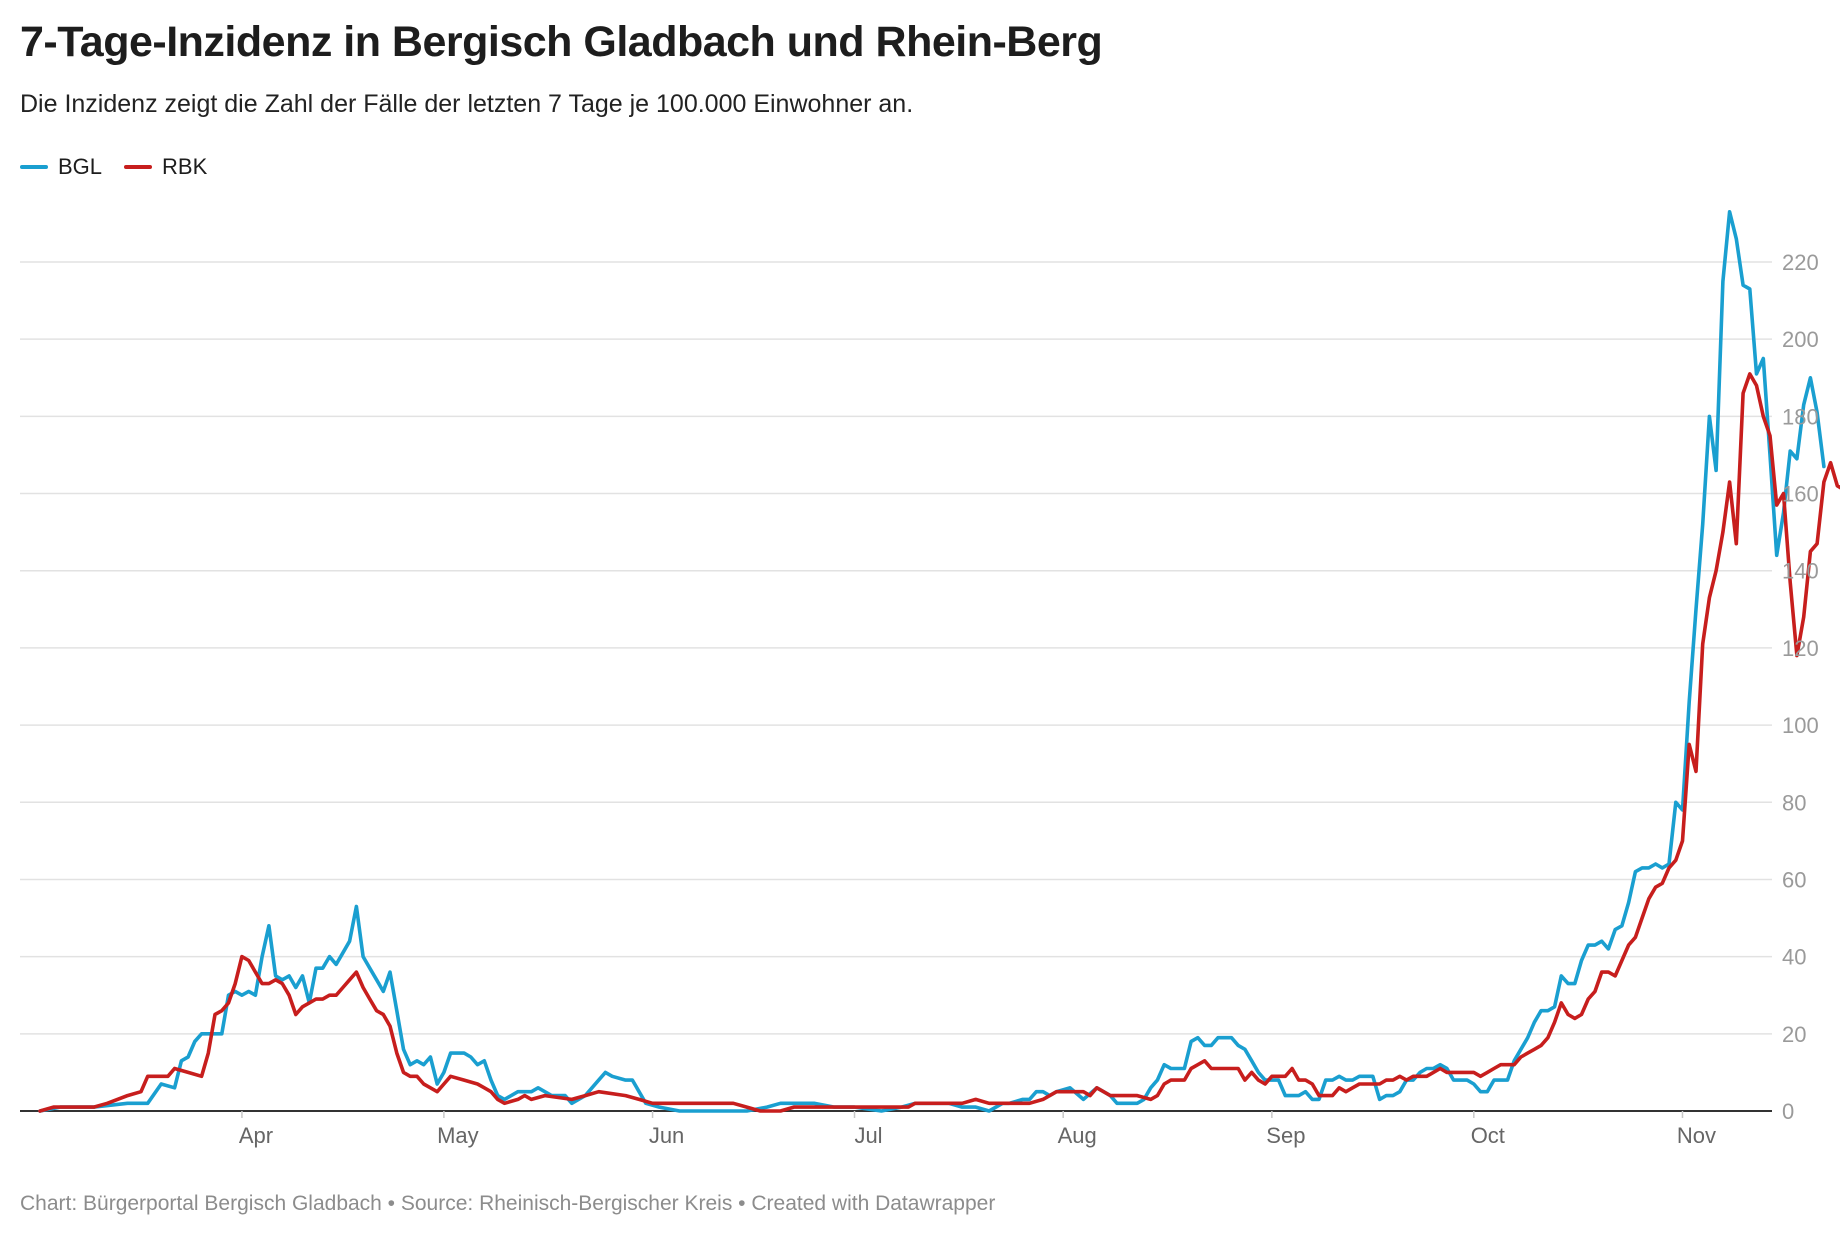 The width and height of the screenshot is (1840, 1240). Describe the element at coordinates (1696, 1135) in the screenshot. I see `x-tick-label: Nov` at that location.